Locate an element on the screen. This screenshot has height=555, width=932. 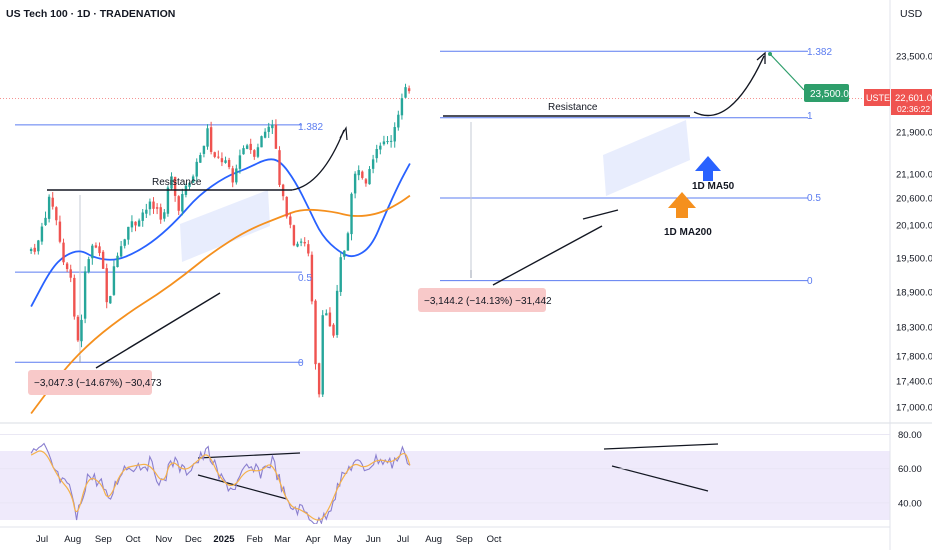
time-tick-label: Jul is located at coordinates (403, 539).